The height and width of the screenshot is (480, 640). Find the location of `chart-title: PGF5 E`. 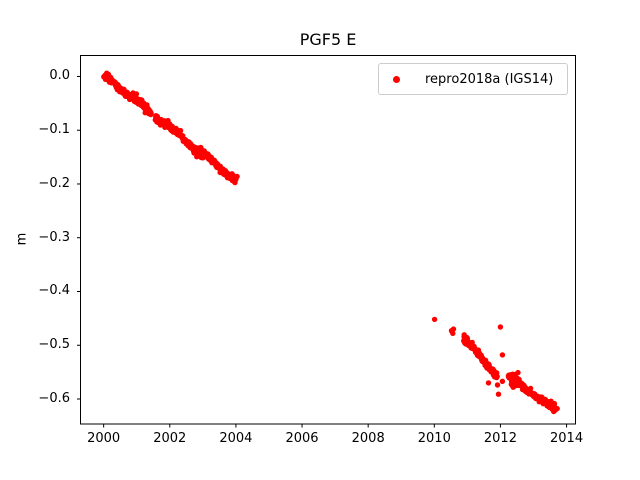

chart-title: PGF5 E is located at coordinates (328, 39).